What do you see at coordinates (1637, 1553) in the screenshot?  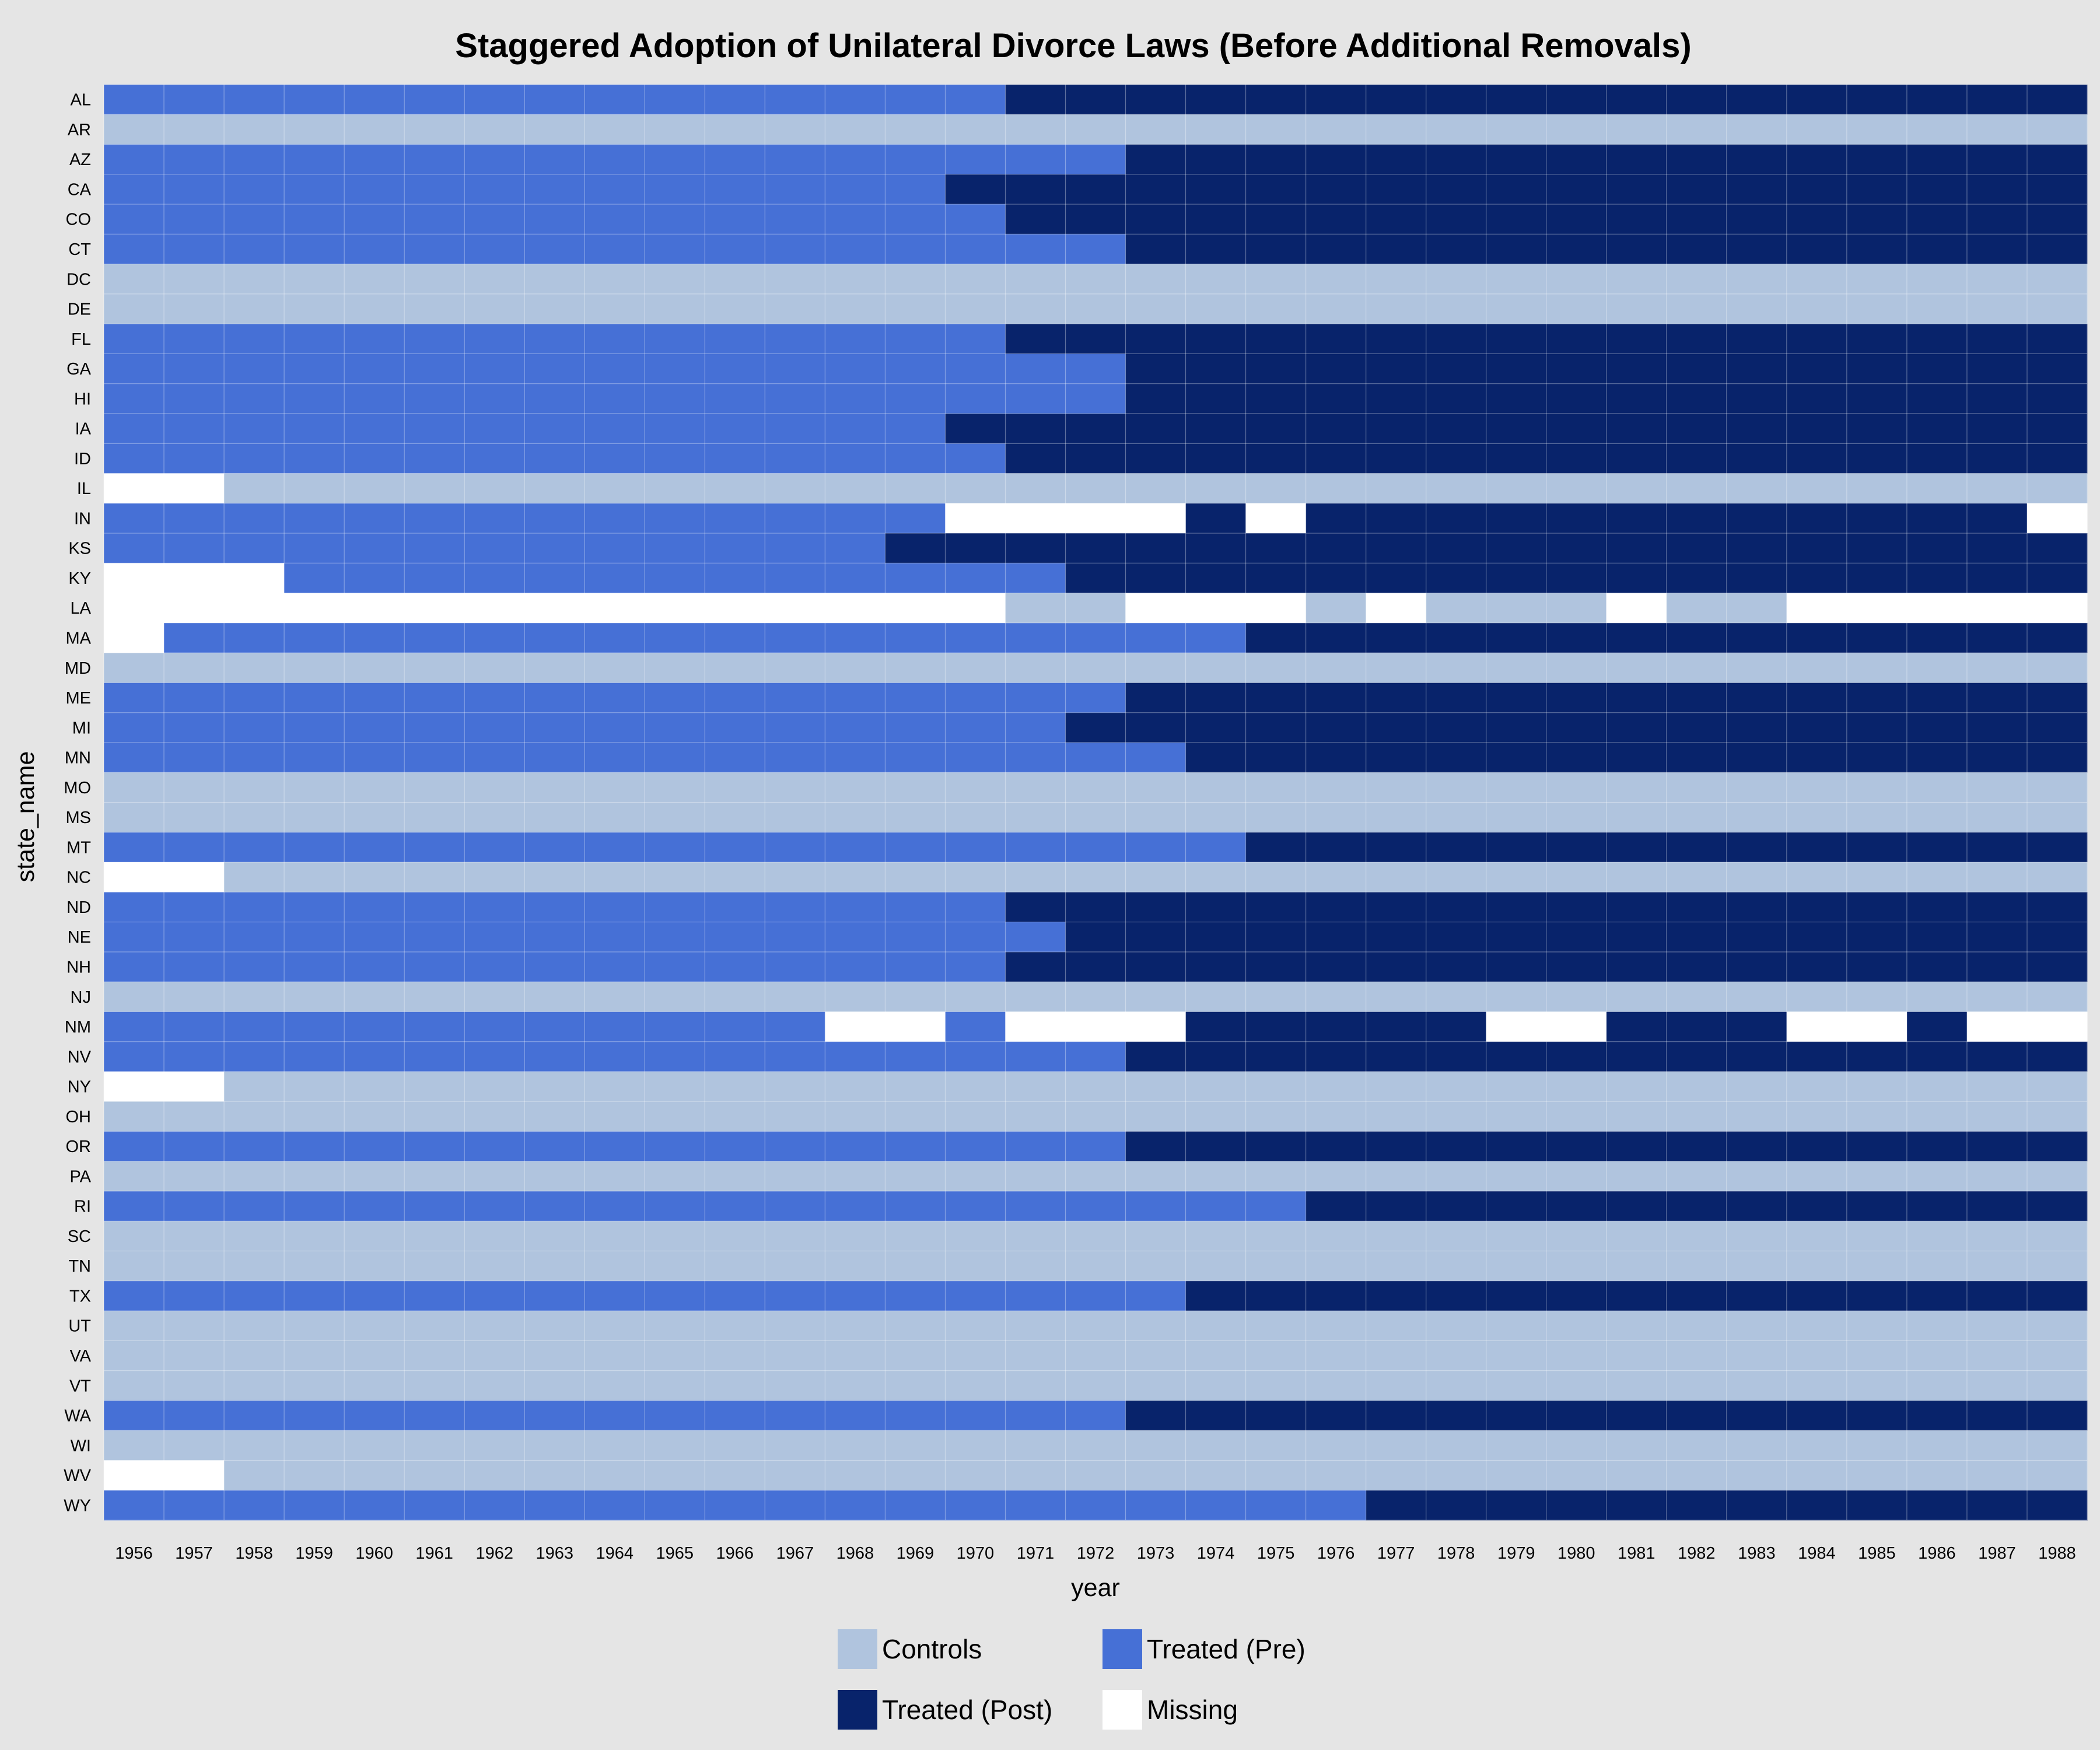 I see `x-tick-label: 1981` at bounding box center [1637, 1553].